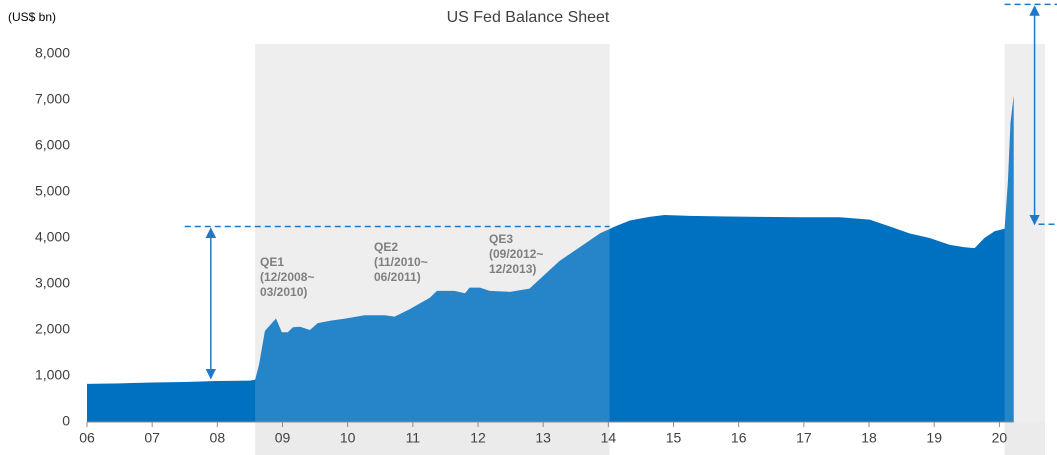 The height and width of the screenshot is (455, 1057). Describe the element at coordinates (543, 438) in the screenshot. I see `x-tick-label: 13` at that location.